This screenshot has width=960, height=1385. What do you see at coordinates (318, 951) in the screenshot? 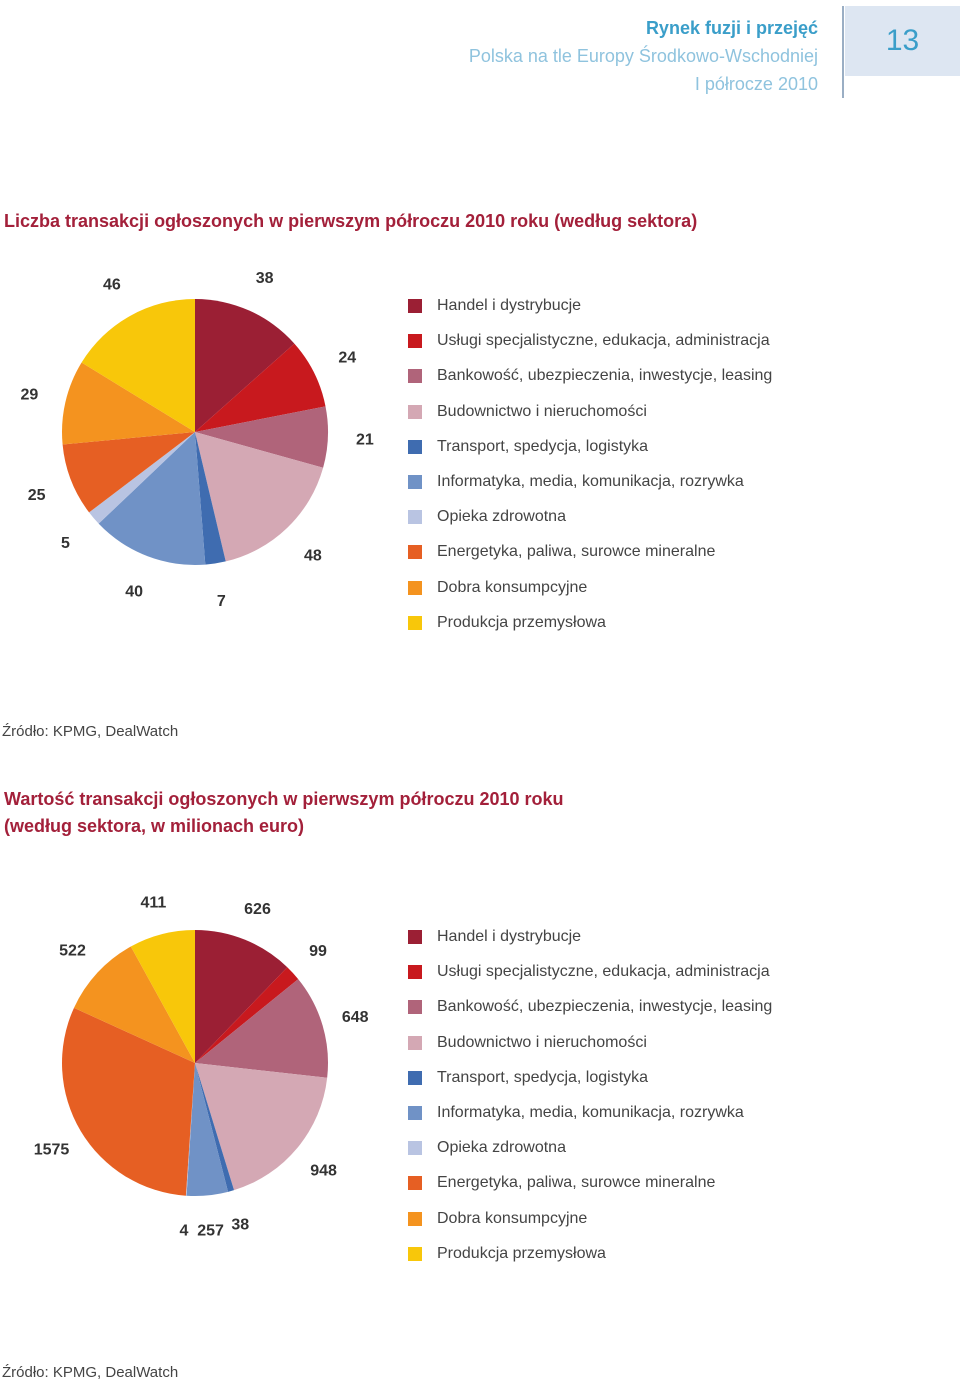
I see `slice-value-label: 99` at bounding box center [318, 951].